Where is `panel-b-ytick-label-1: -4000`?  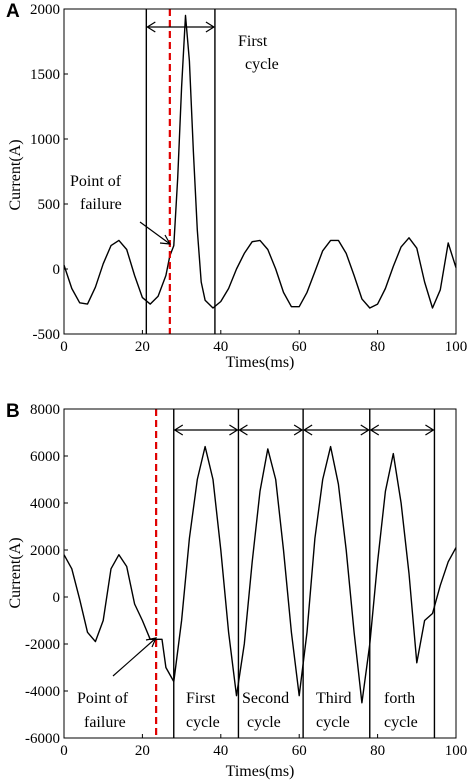 panel-b-ytick-label-1: -4000 is located at coordinates (42, 692).